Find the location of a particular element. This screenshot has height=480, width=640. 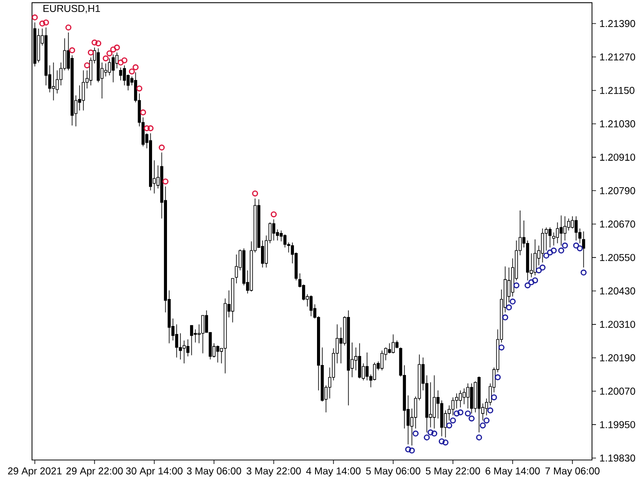

x-tick-label: 30 Apr 14:00 is located at coordinates (154, 471).